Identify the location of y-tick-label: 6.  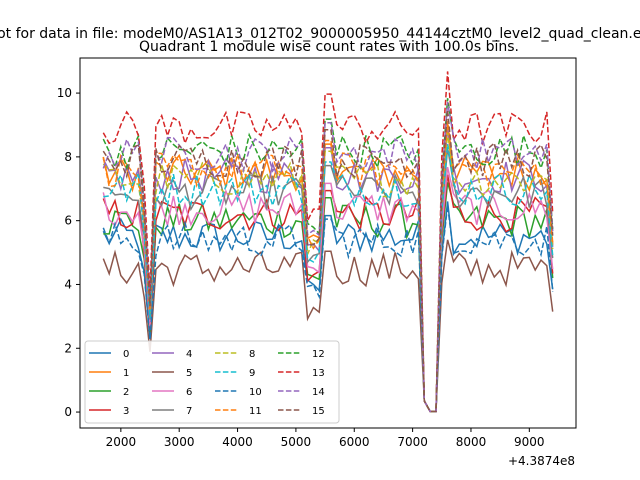
(68, 221).